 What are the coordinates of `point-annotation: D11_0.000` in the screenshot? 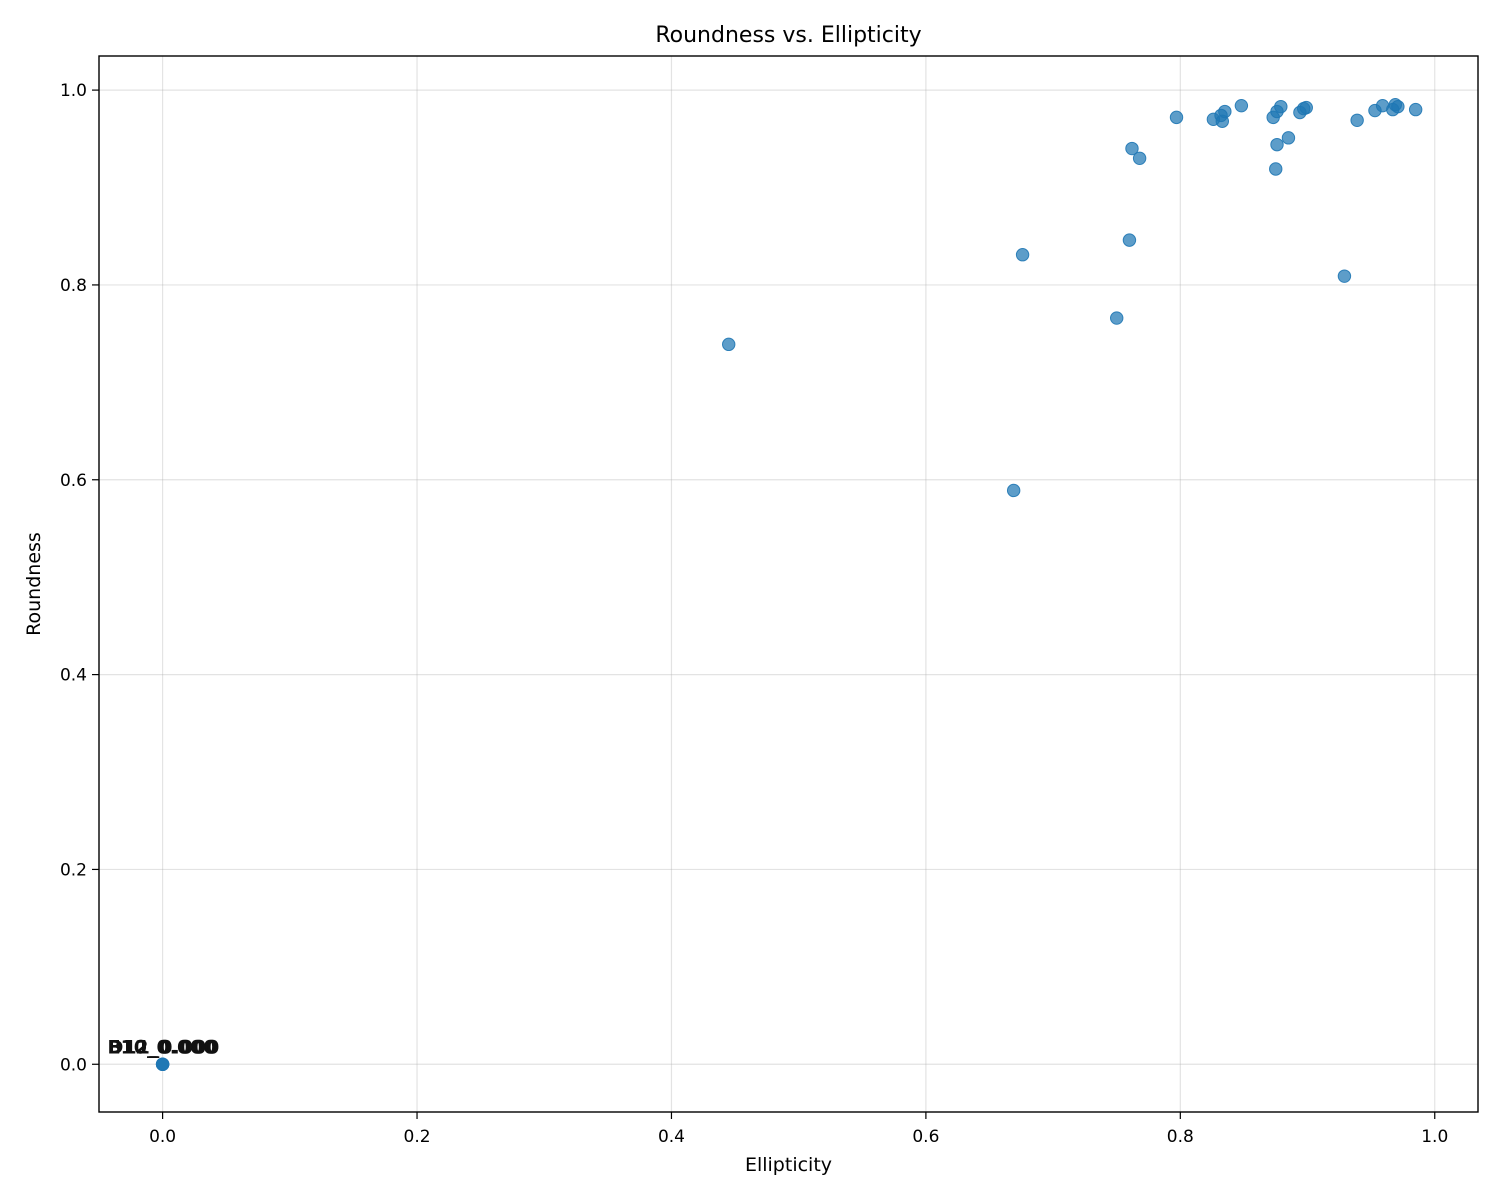 It's located at (164, 1047).